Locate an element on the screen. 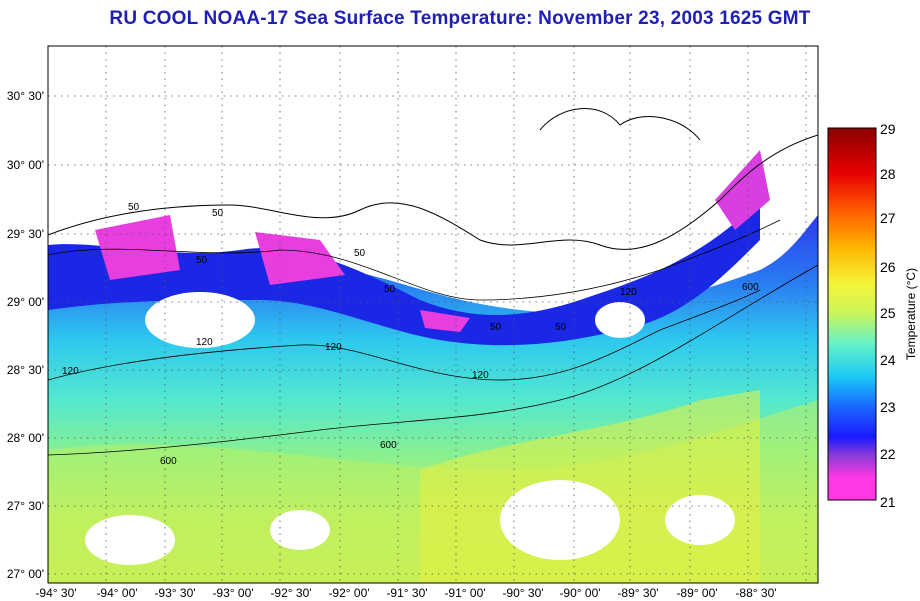 Image resolution: width=920 pixels, height=601 pixels. lat-label: 29° 30' is located at coordinates (25, 234).